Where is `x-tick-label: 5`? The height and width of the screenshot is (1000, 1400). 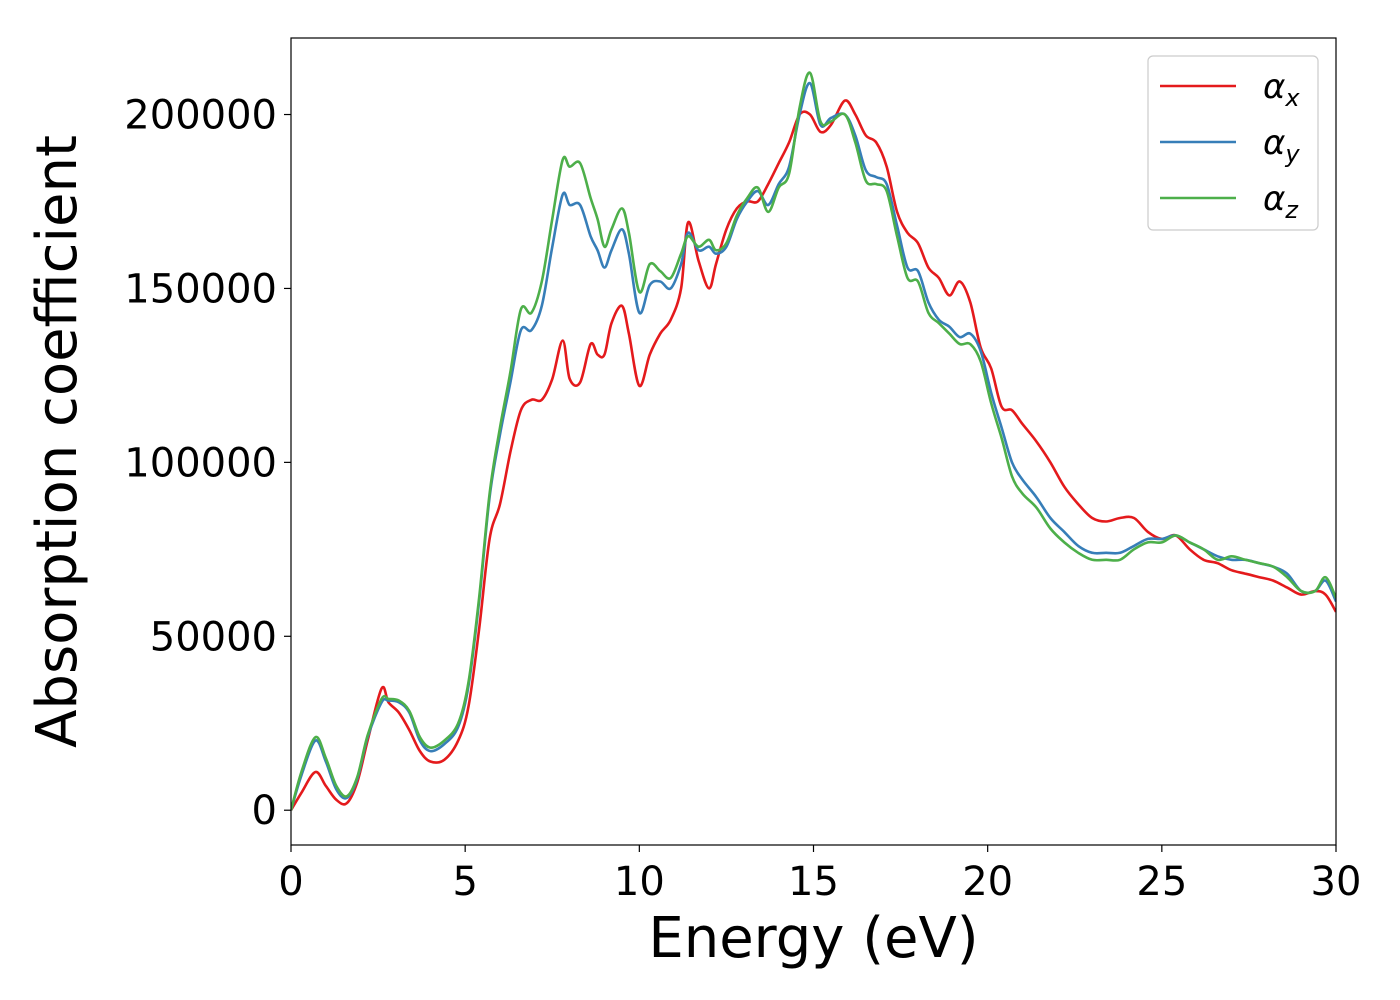
x-tick-label: 5 is located at coordinates (464, 882).